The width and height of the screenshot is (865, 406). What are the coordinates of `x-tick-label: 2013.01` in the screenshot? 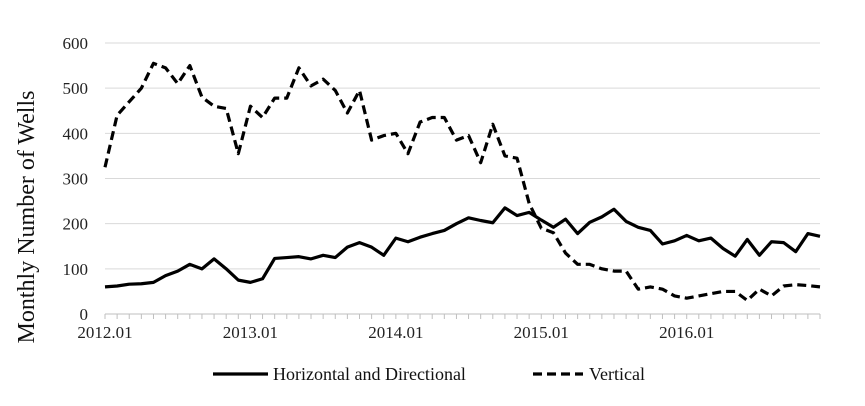 It's located at (250, 332).